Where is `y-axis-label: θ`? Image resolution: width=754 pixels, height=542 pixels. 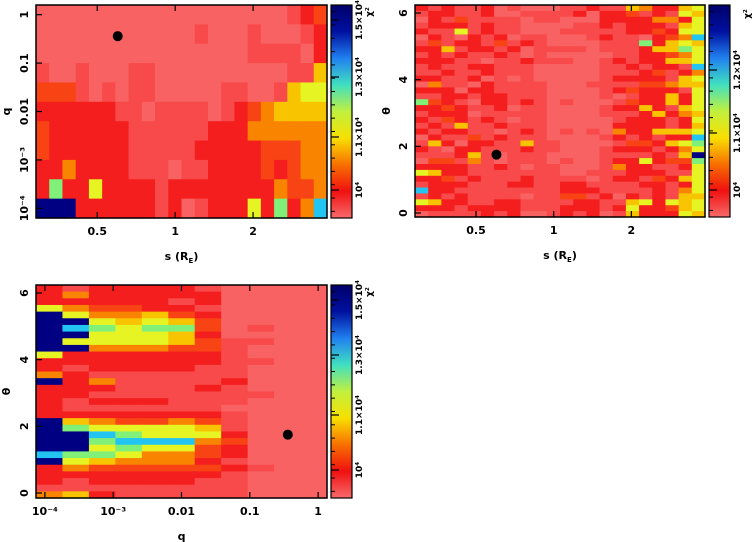 y-axis-label: θ is located at coordinates (6, 391).